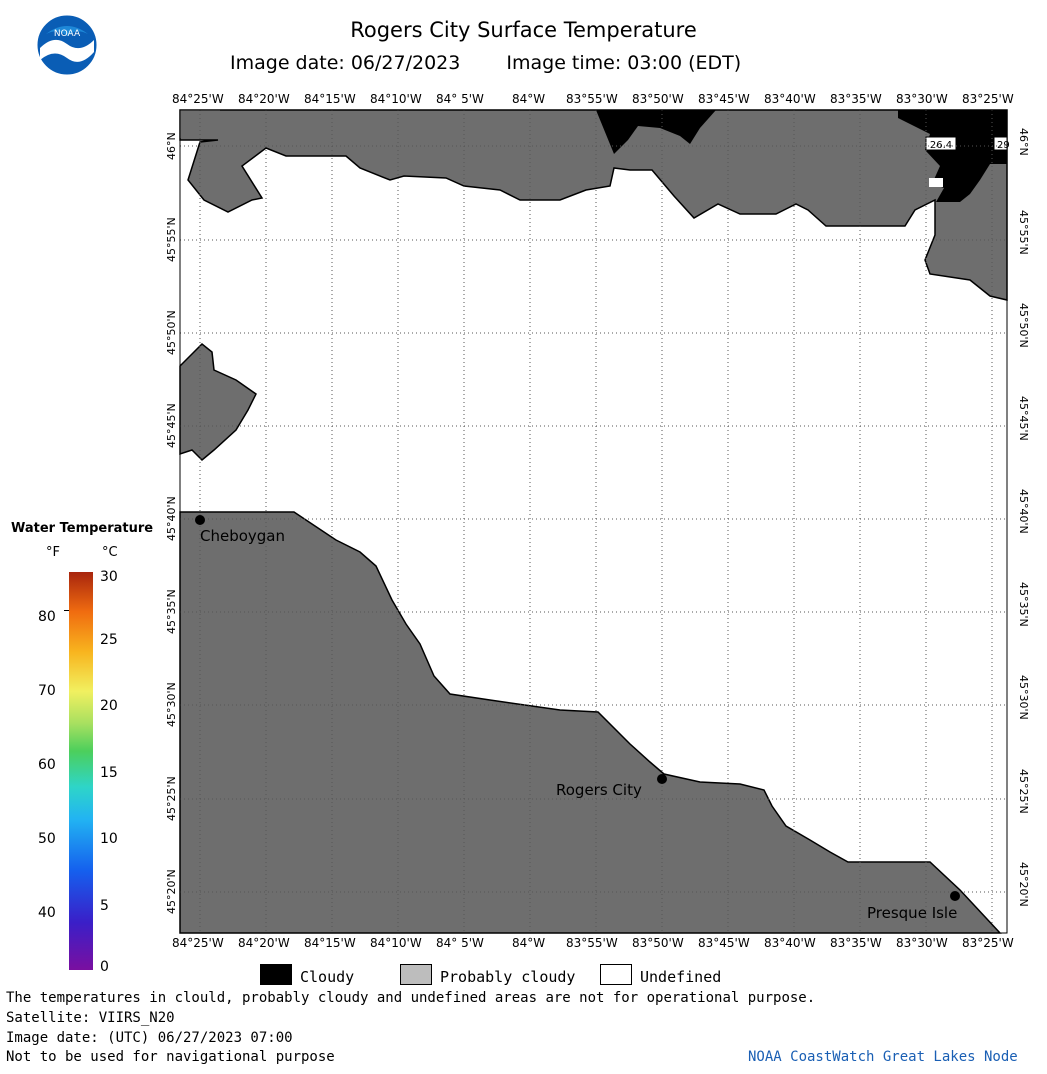 This screenshot has width=1047, height=1074. I want to click on page-title: Rogers City Surface Temperature, so click(523, 30).